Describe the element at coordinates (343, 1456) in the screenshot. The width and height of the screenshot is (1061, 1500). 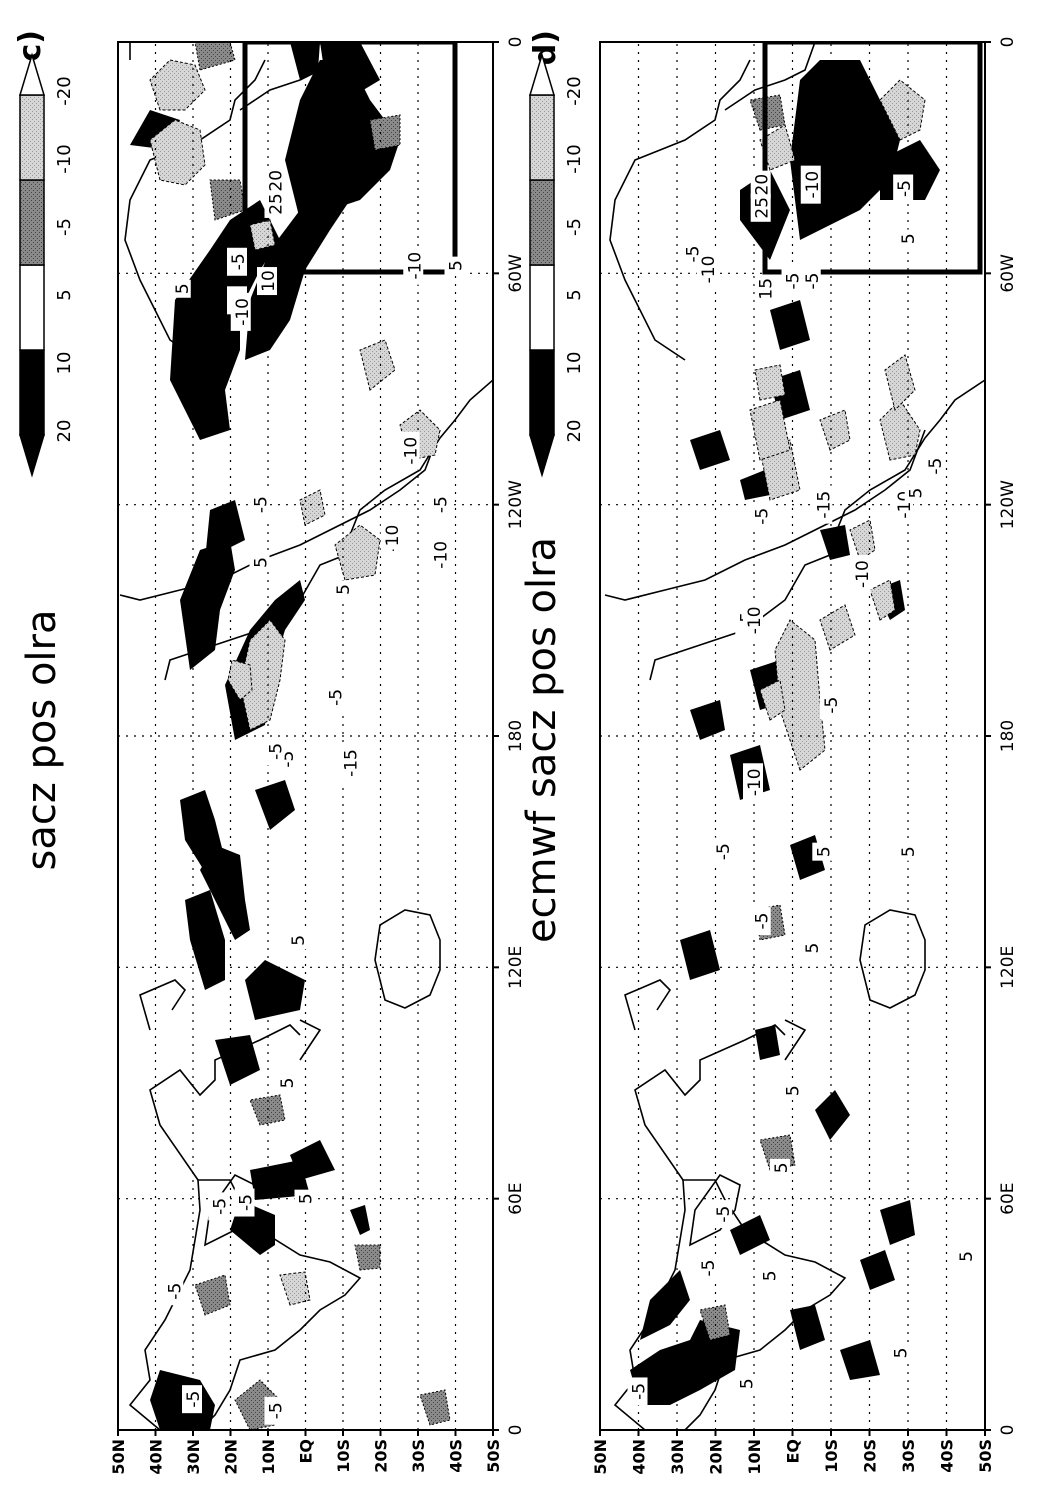
I see `lat-tick-label: 10S` at that location.